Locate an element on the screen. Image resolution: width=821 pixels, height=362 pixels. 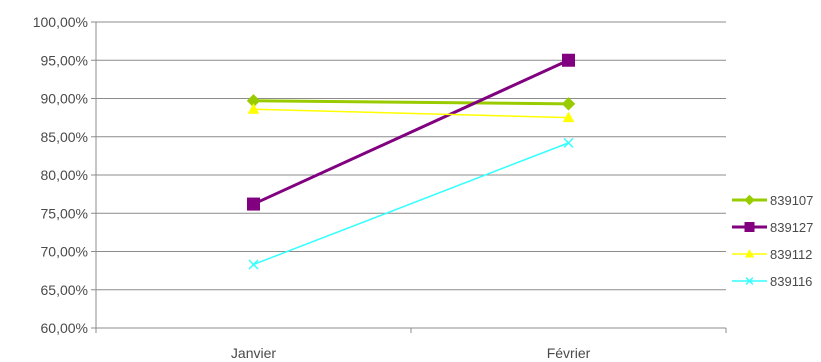
legend: 839107 839127 839112 839116 is located at coordinates (772, 241).